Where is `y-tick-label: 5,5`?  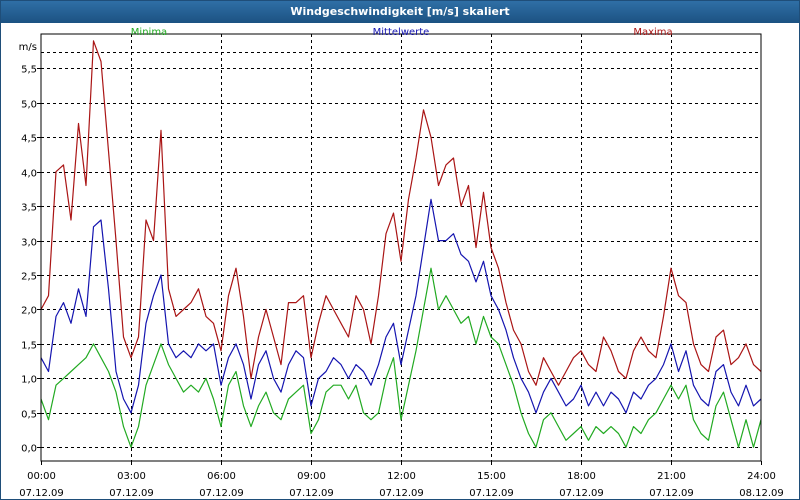
y-tick-label: 5,5 is located at coordinates (29, 70).